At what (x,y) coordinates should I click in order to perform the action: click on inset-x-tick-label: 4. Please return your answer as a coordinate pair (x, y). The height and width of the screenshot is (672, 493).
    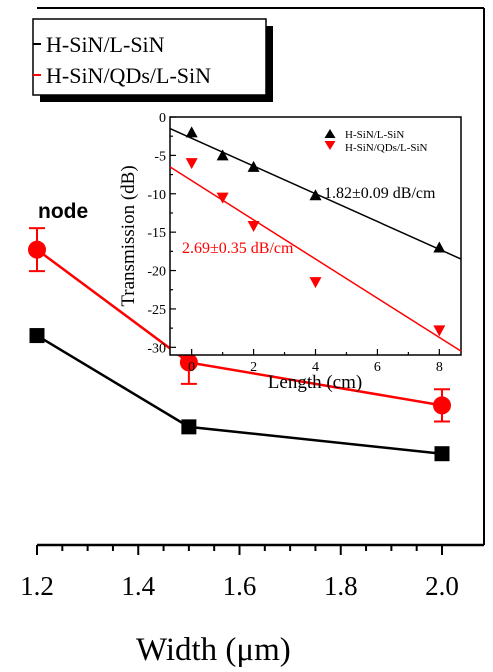
    Looking at the image, I should click on (315, 367).